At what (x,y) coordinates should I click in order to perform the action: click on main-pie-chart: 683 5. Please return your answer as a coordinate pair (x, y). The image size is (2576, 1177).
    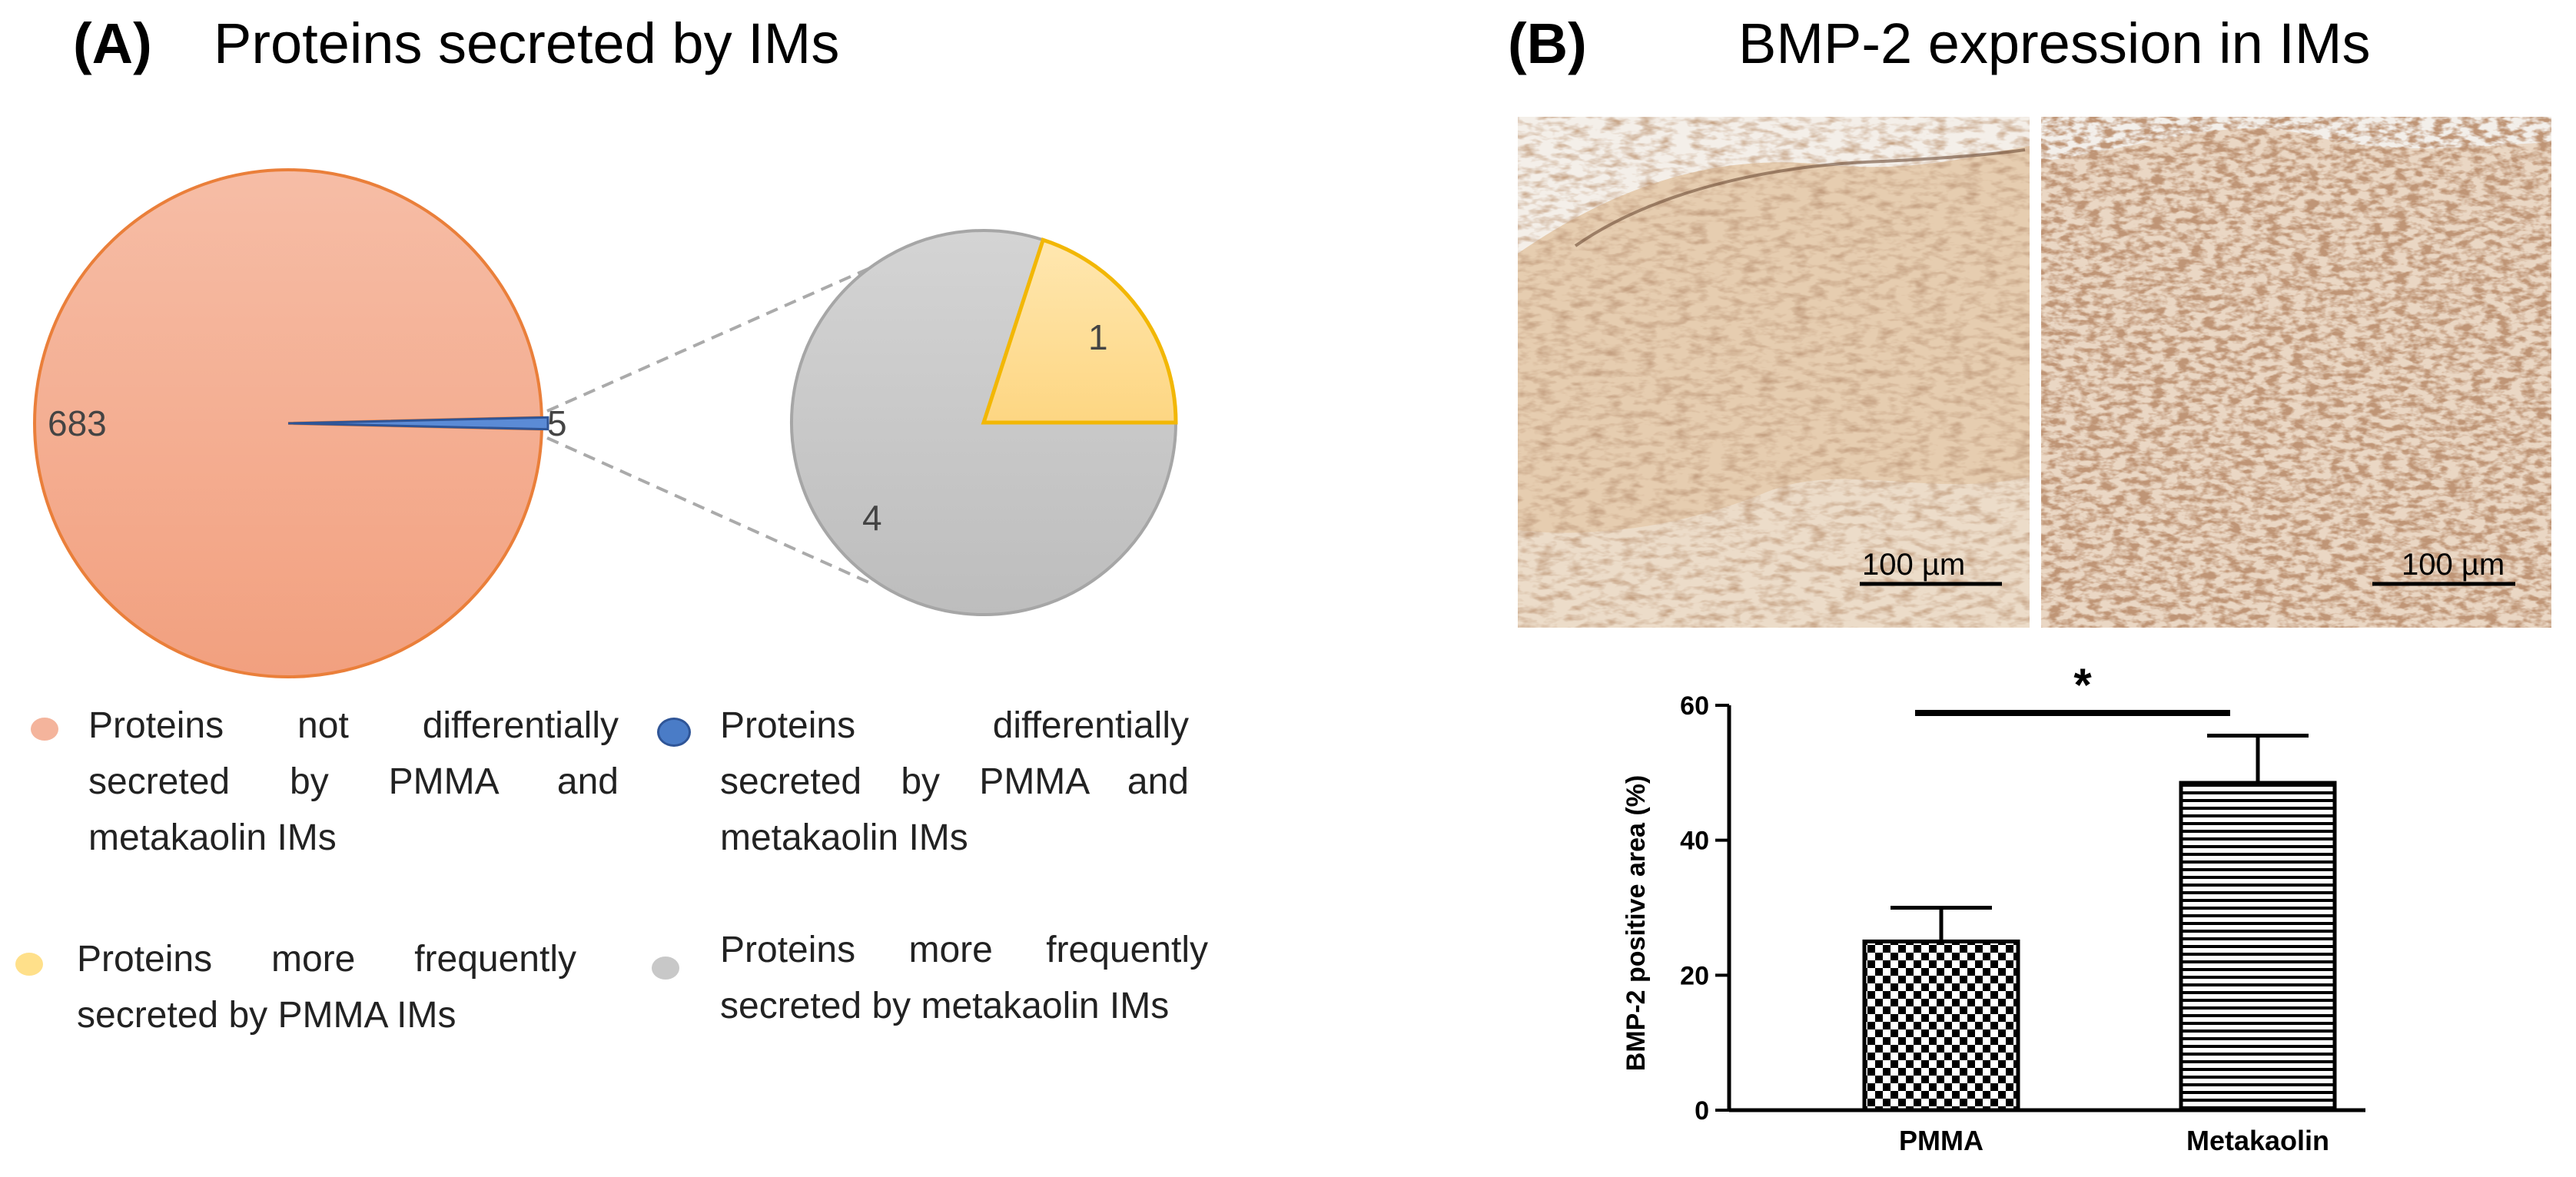
    Looking at the image, I should click on (300, 423).